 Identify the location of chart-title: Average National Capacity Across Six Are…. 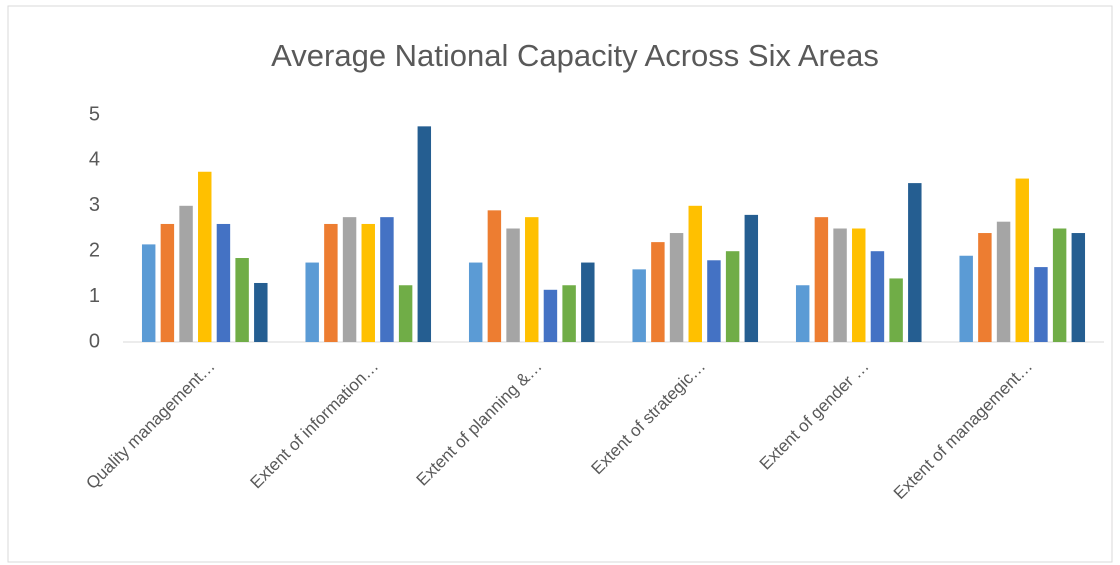
(575, 55).